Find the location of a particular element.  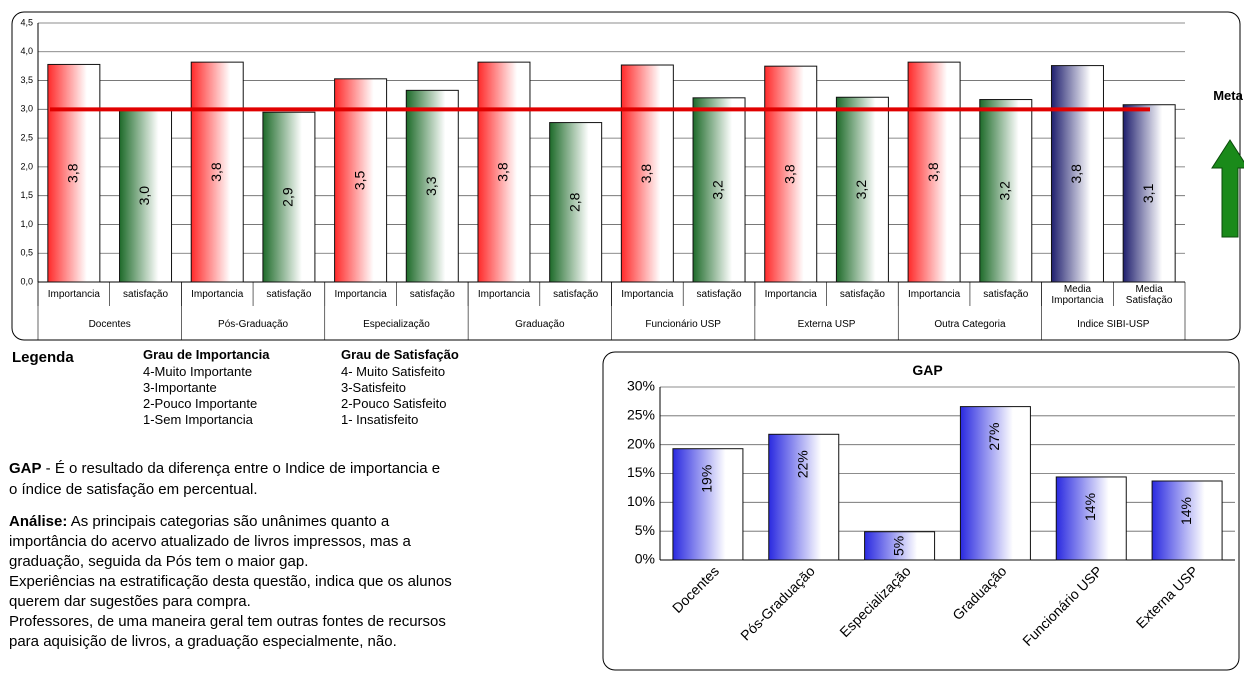

value-label: 14% is located at coordinates (1090, 507).